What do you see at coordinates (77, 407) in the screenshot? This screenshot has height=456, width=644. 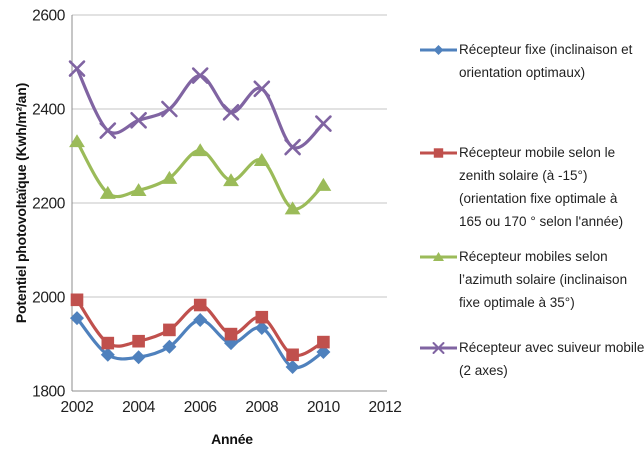 I see `x-tick-label: 2002` at bounding box center [77, 407].